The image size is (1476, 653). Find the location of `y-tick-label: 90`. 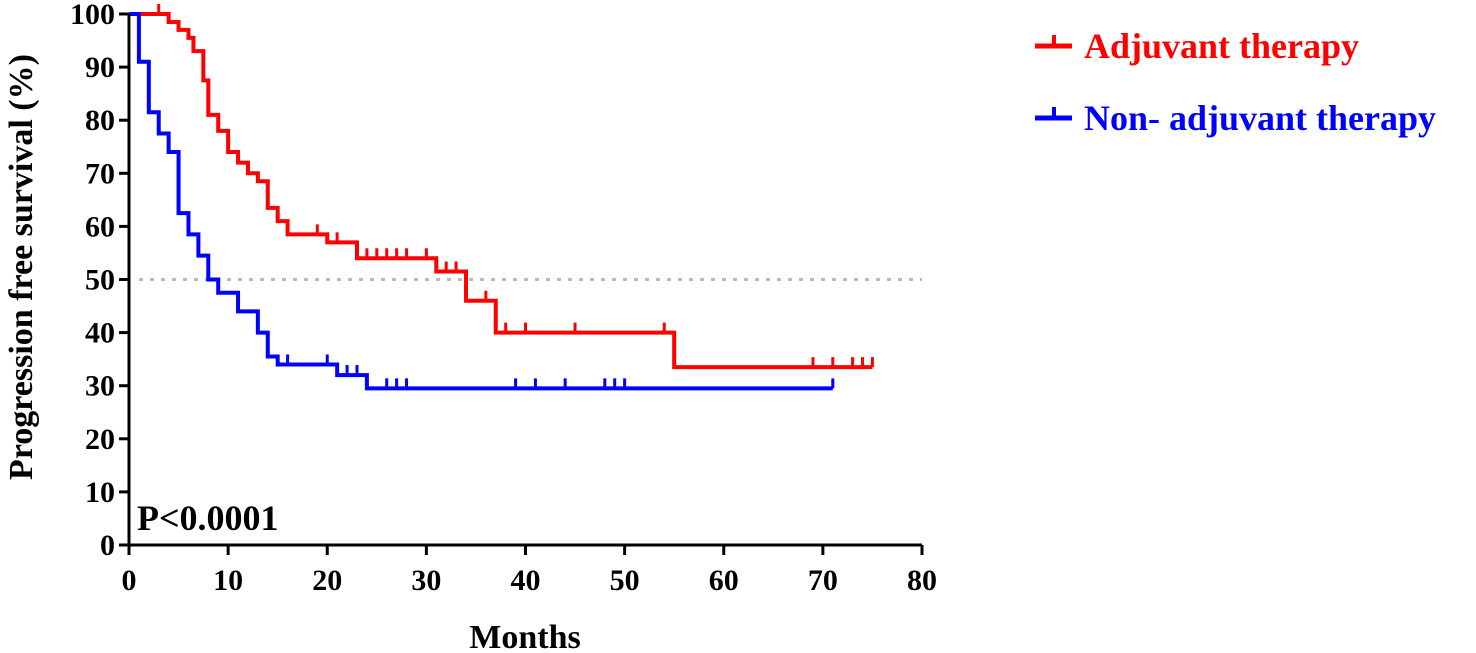

y-tick-label: 90 is located at coordinates (100, 67).